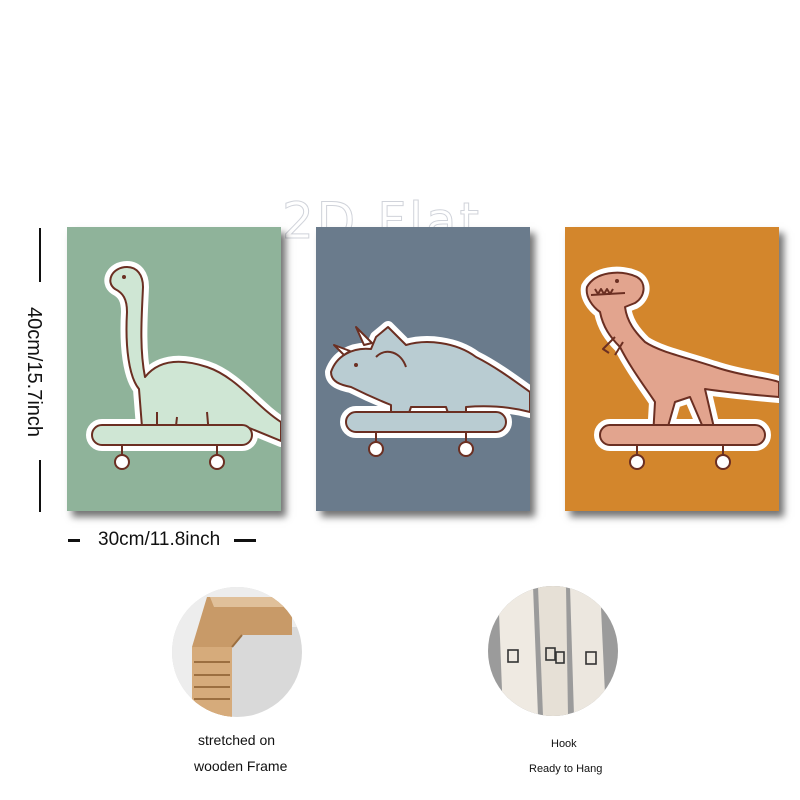 This screenshot has height=800, width=800. I want to click on height-dimension-line-top, so click(40, 255).